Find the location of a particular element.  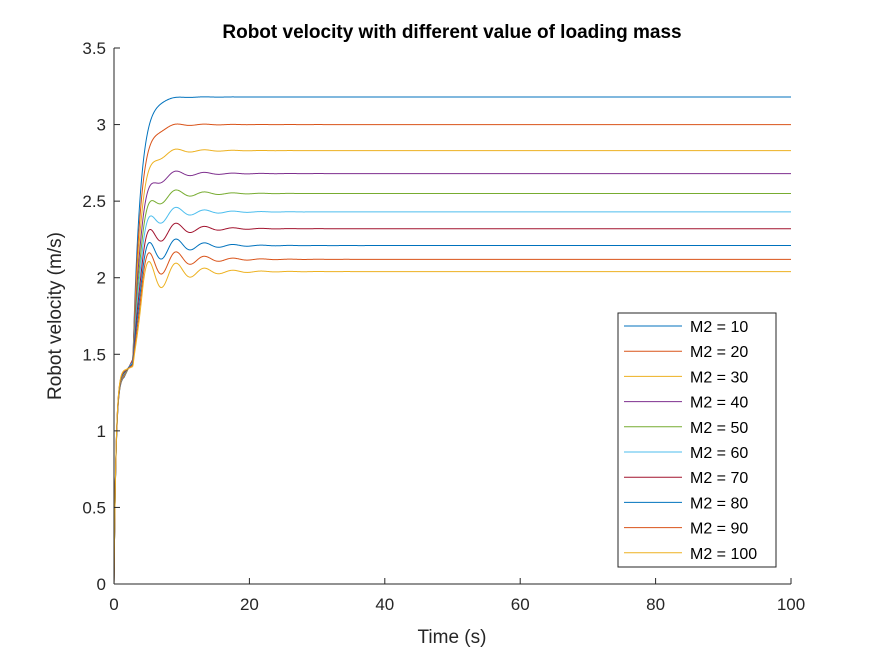

y-axis-label: Robot velocity (m/s) is located at coordinates (55, 316).